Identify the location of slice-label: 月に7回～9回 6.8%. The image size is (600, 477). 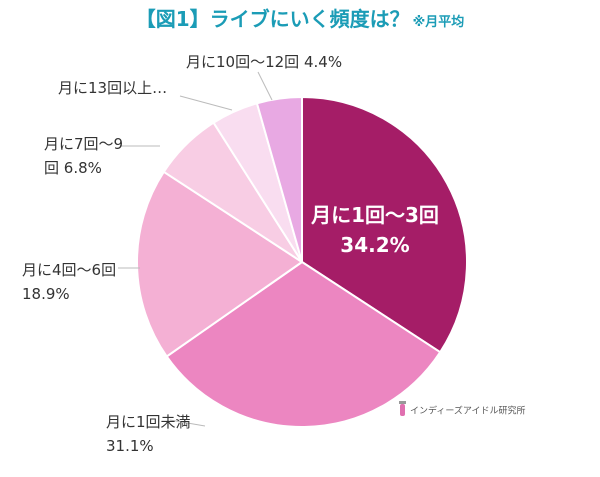
(89, 156).